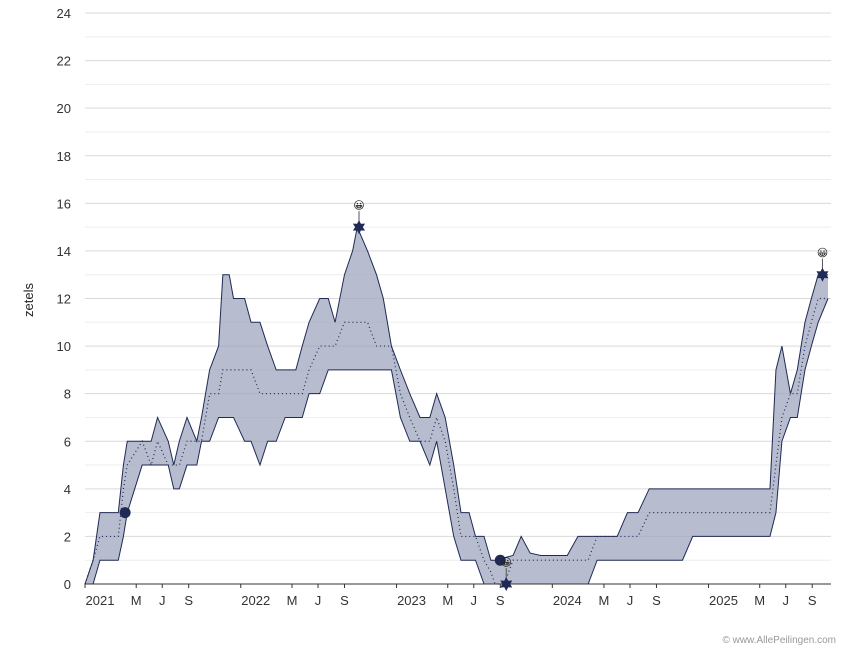  What do you see at coordinates (67, 441) in the screenshot?
I see `y-tick-label: 6` at bounding box center [67, 441].